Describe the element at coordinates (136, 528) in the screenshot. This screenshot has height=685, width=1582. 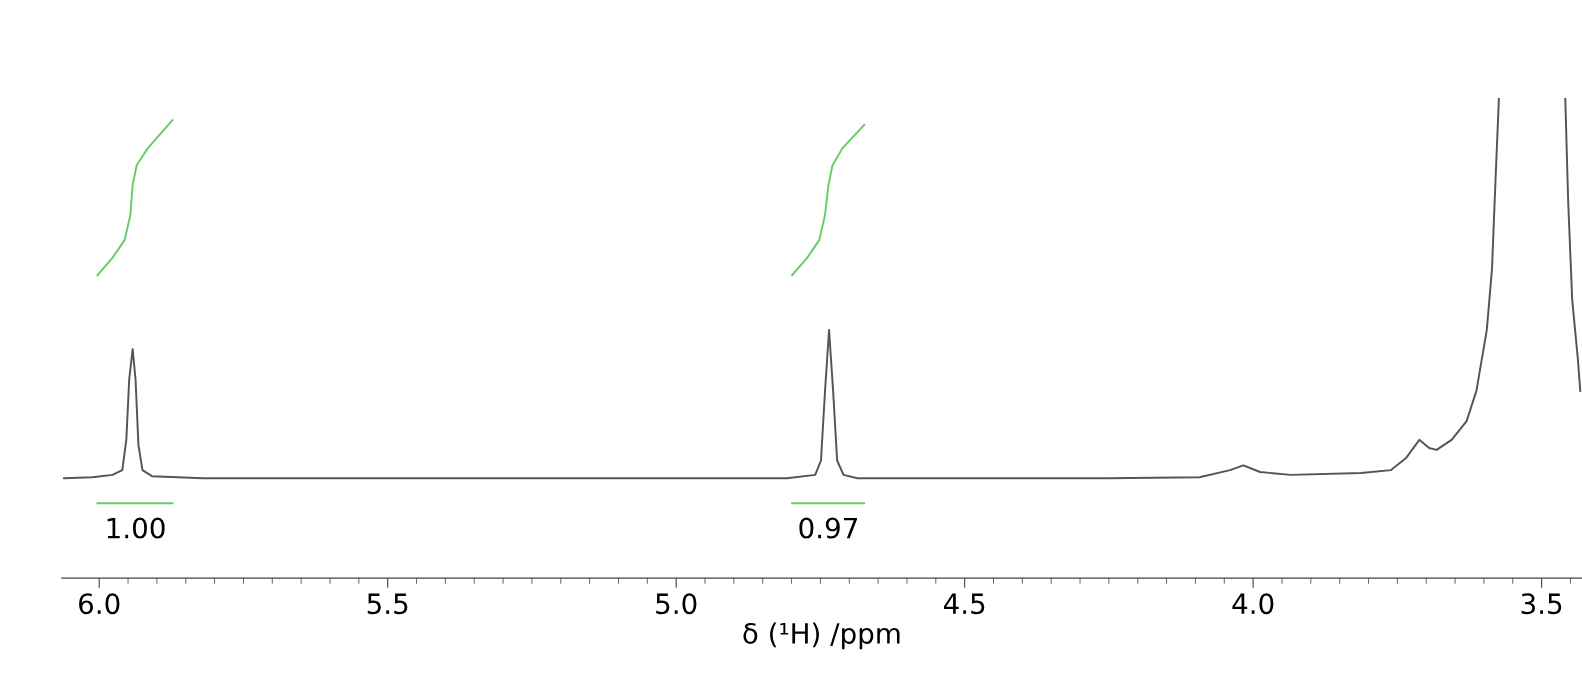
I see `annotation: 1.00` at that location.